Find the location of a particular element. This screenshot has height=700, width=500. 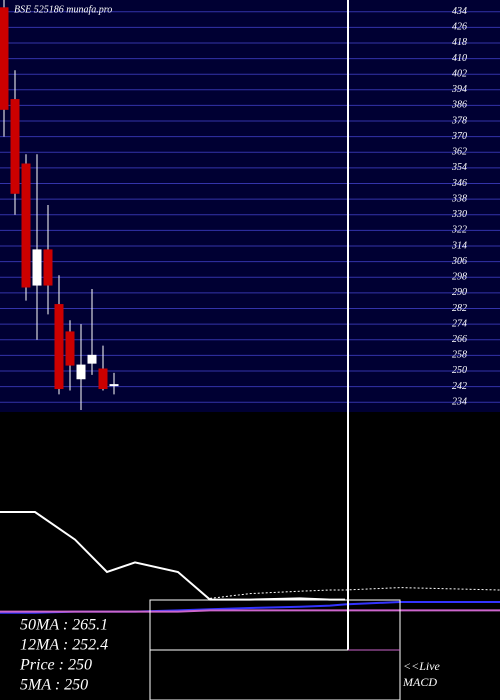

y-tick-label: 314 is located at coordinates (459, 245).